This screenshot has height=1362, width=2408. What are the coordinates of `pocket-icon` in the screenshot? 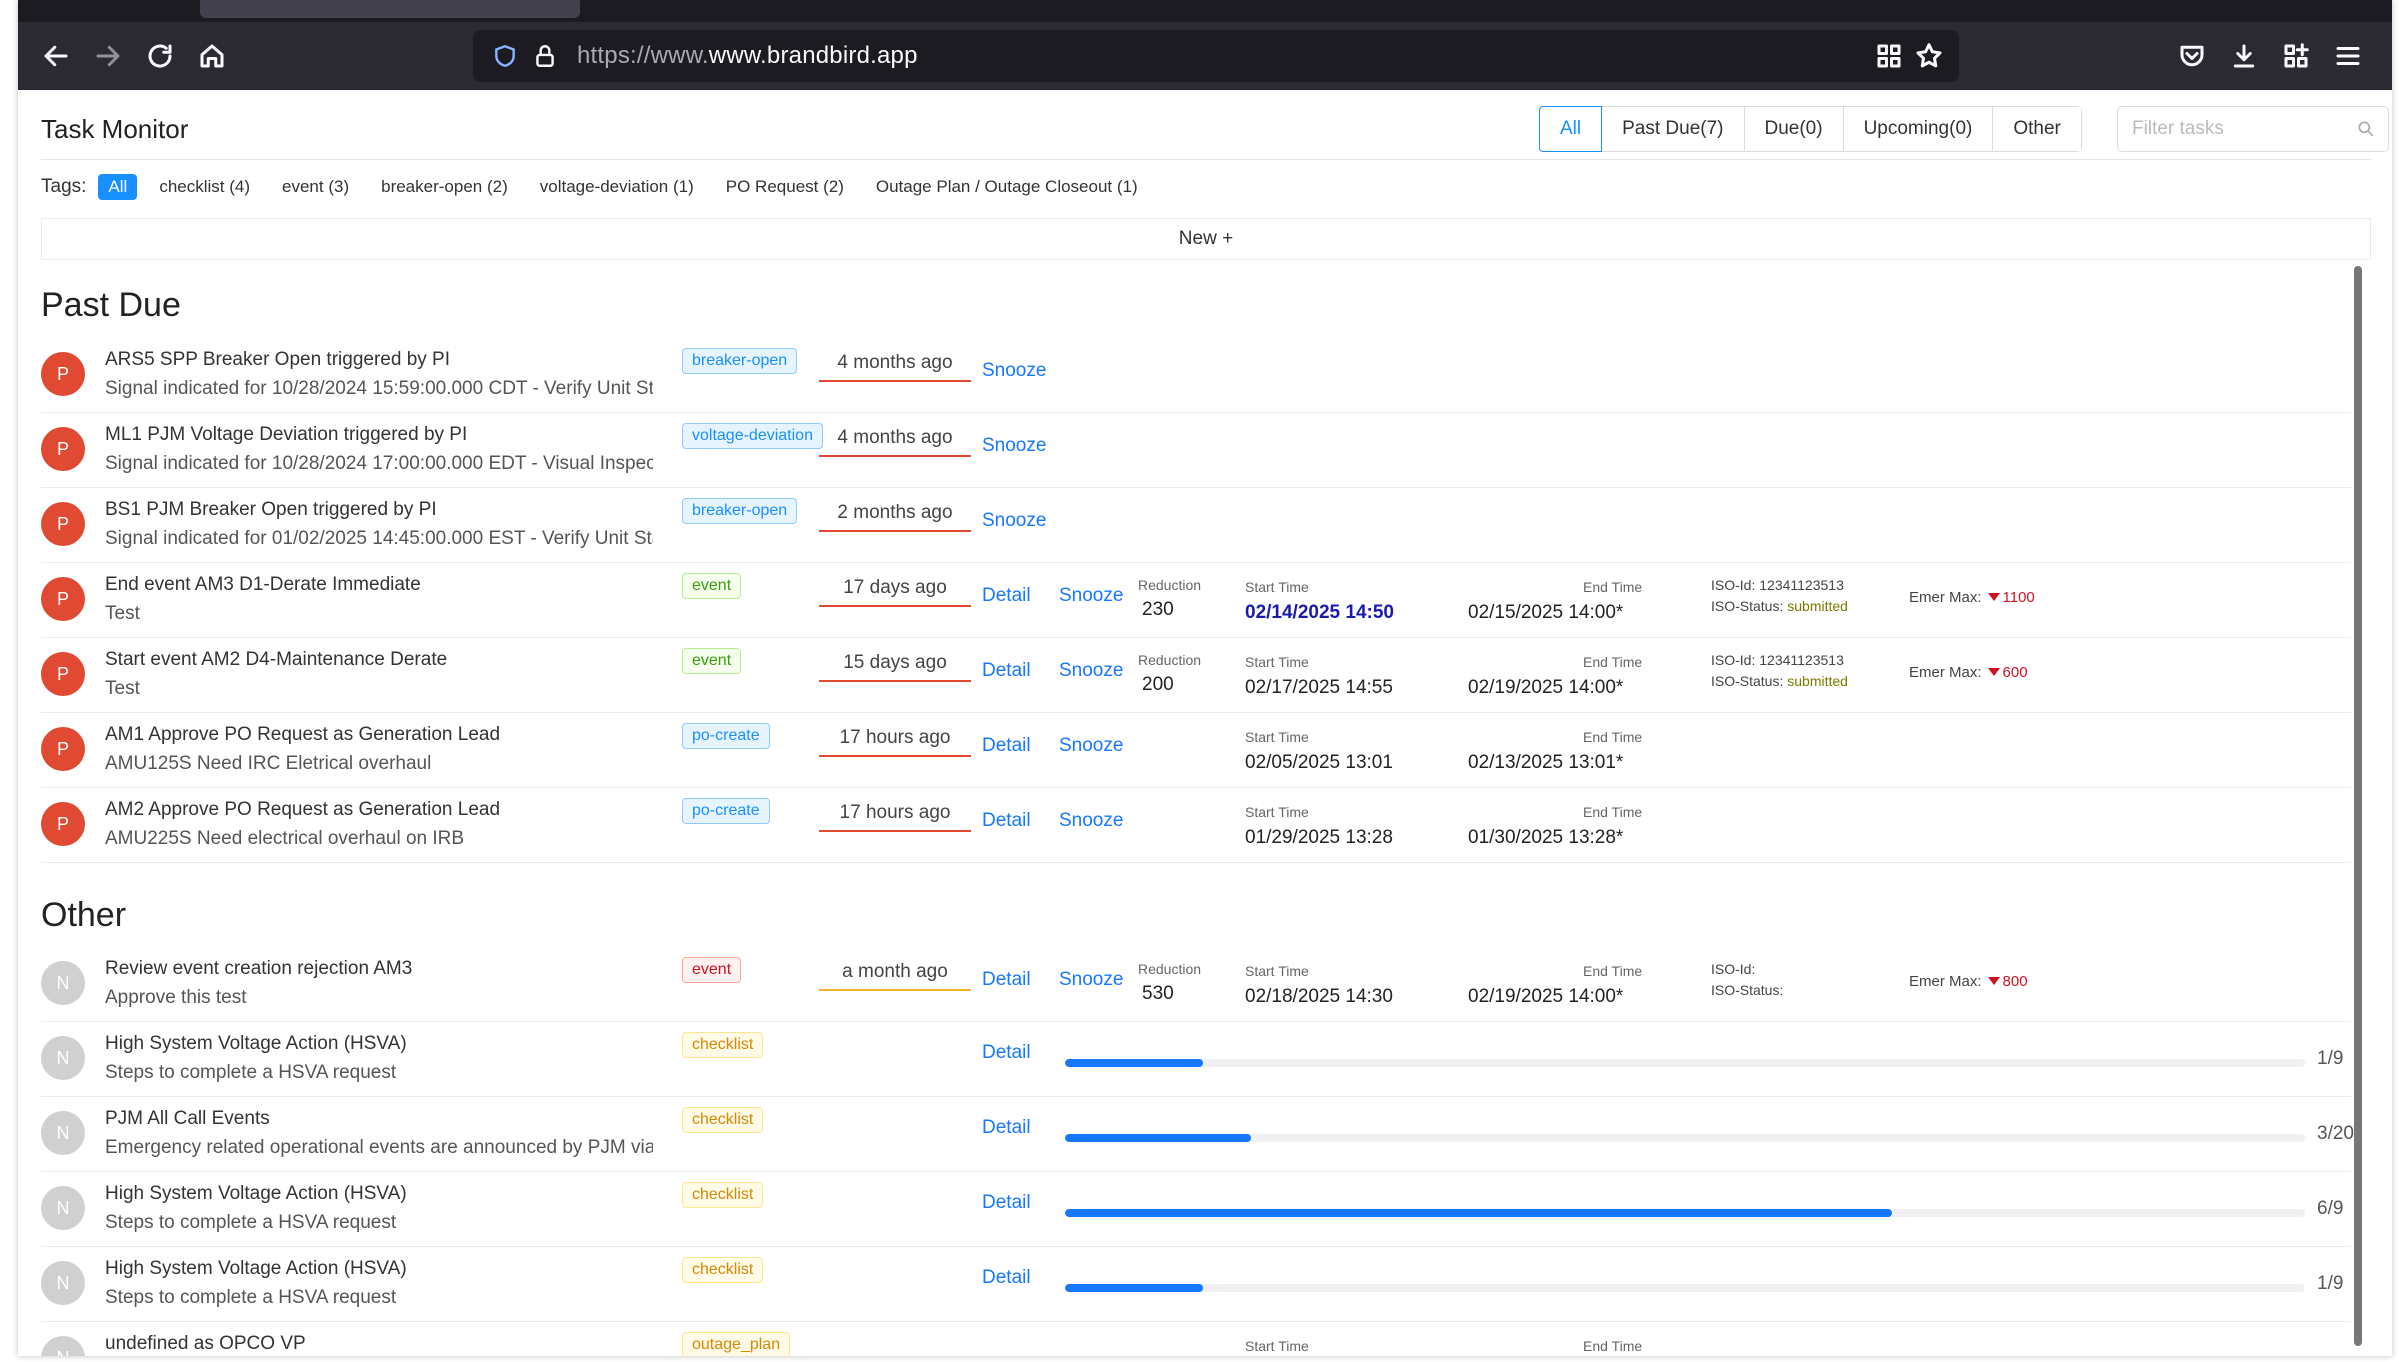 It's located at (2192, 56).